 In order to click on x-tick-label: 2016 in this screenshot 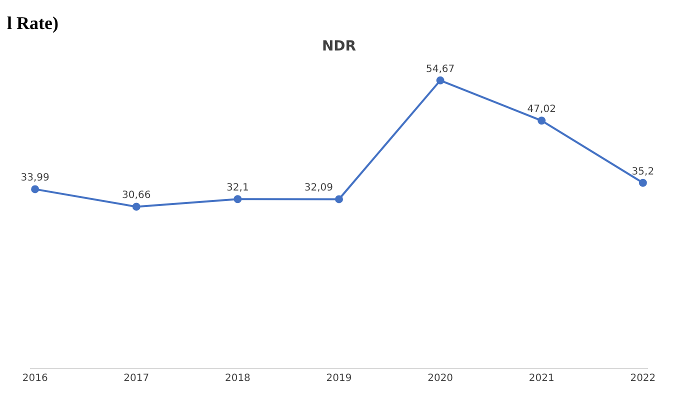, I will do `click(35, 378)`.